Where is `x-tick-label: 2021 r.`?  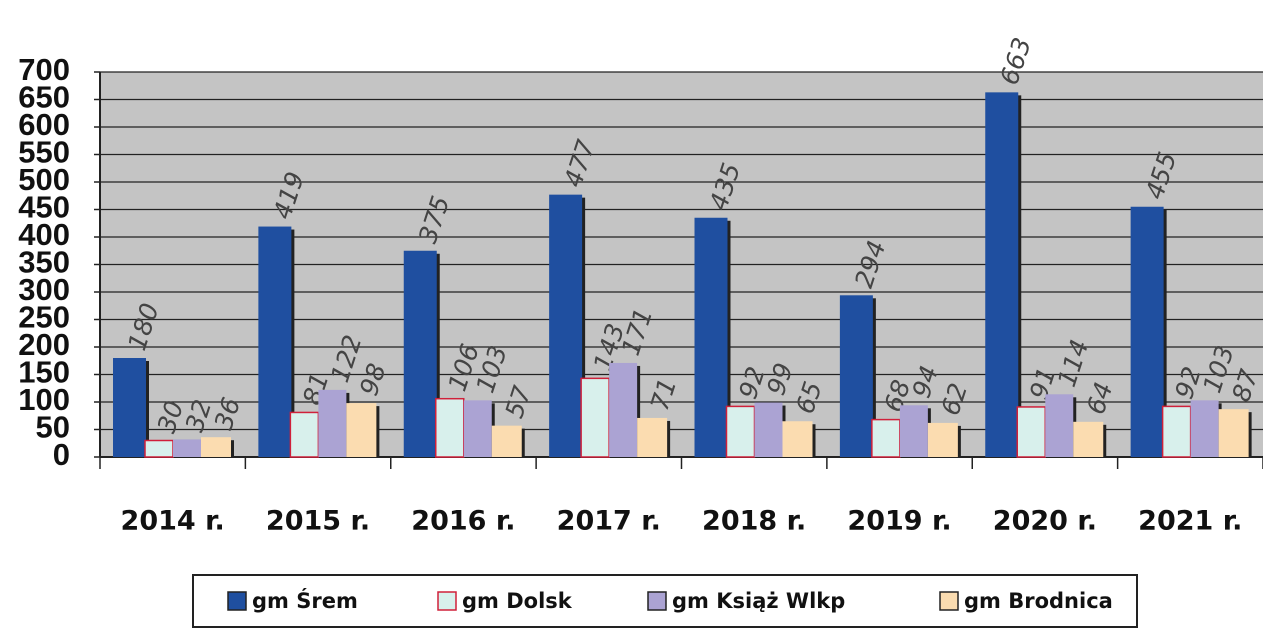 x-tick-label: 2021 r. is located at coordinates (1190, 521).